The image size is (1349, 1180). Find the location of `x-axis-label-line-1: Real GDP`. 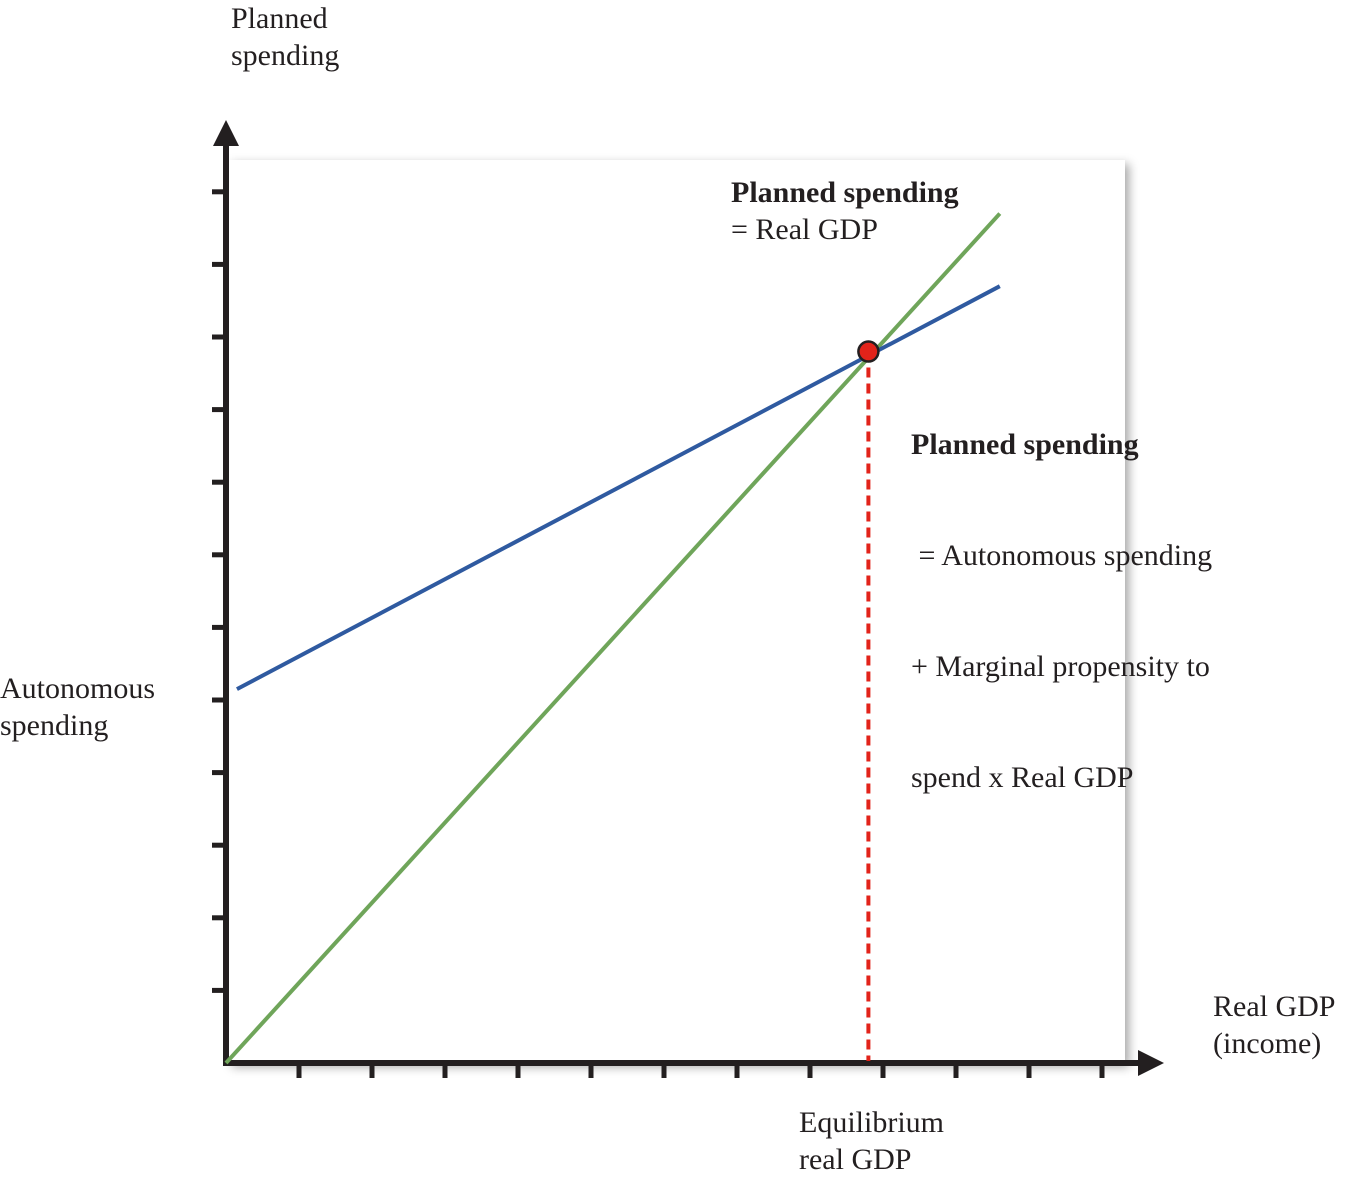

x-axis-label-line-1: Real GDP is located at coordinates (1274, 1006).